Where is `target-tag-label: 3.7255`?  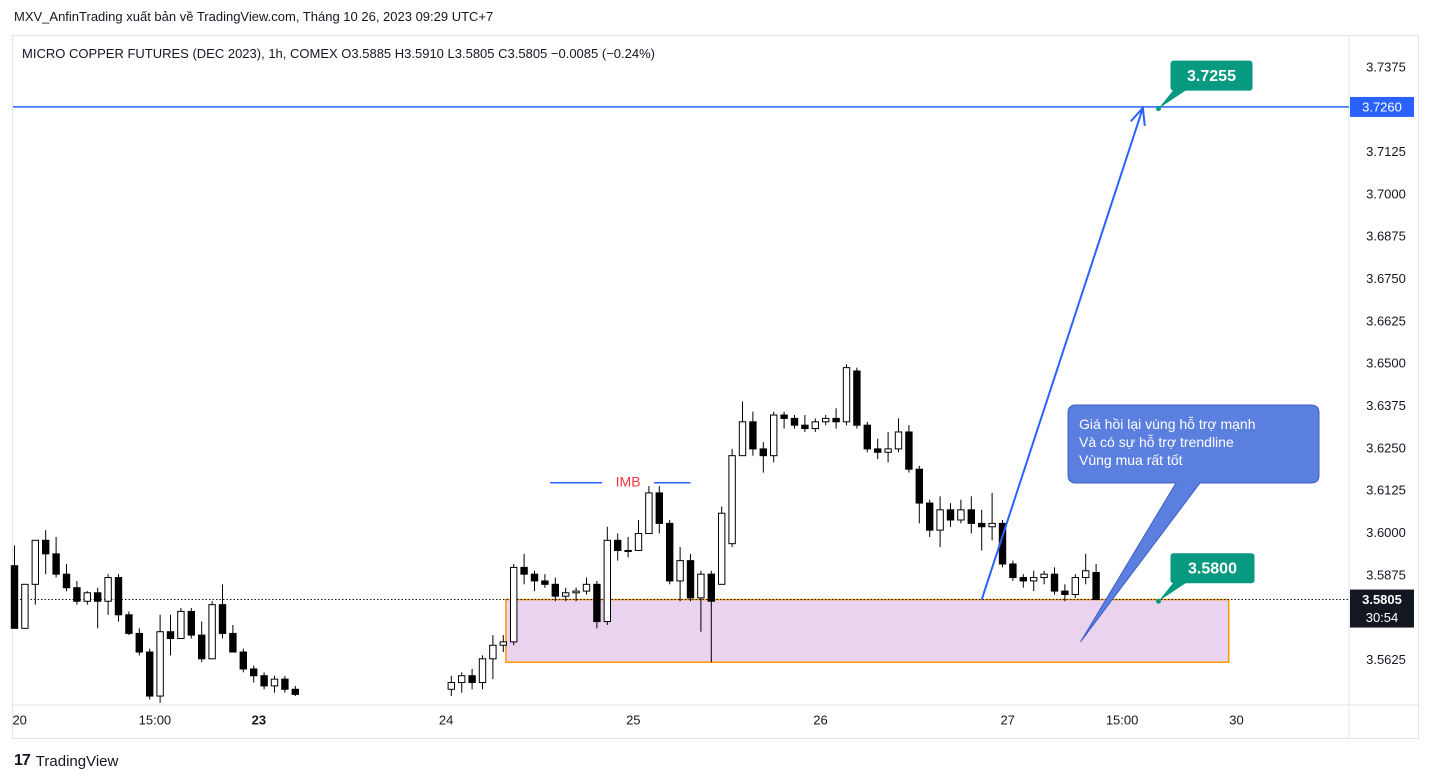
target-tag-label: 3.7255 is located at coordinates (1211, 76).